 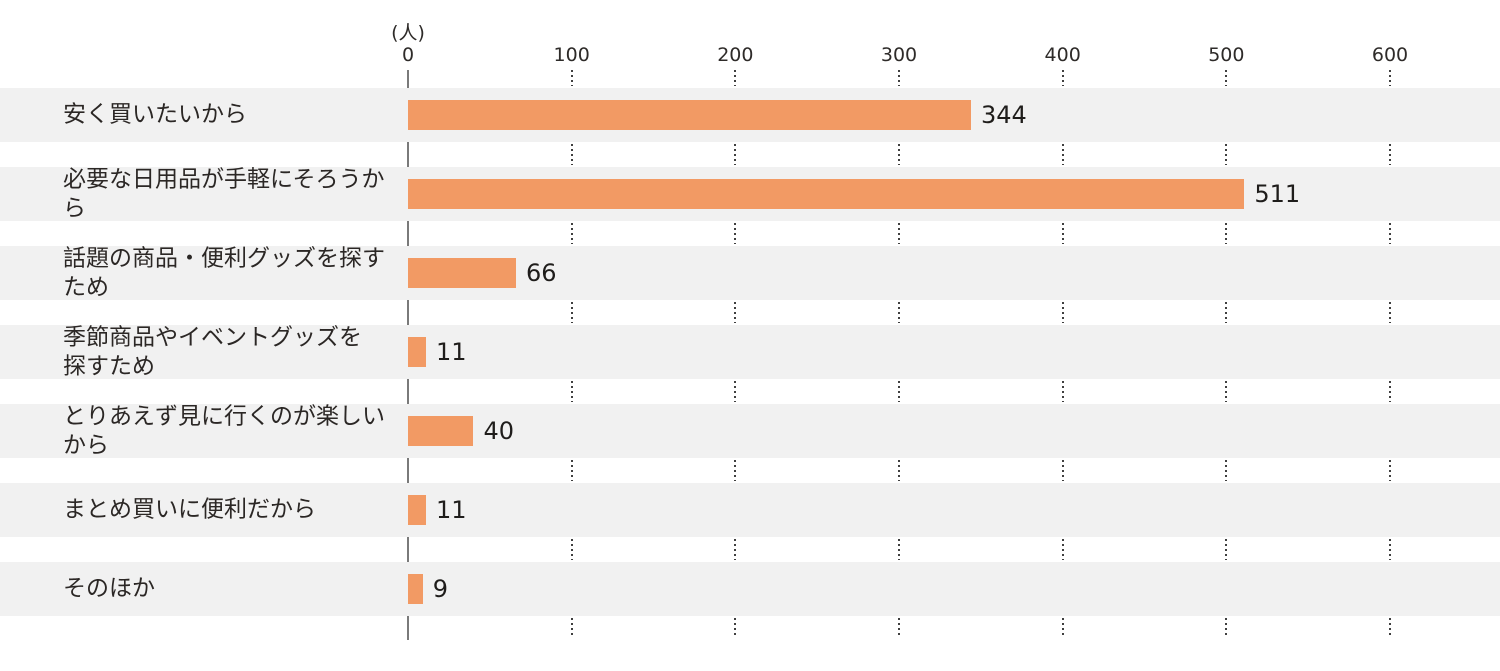 I want to click on row-band: とりあえず見に行くのが楽しいから 40, so click(x=750, y=430).